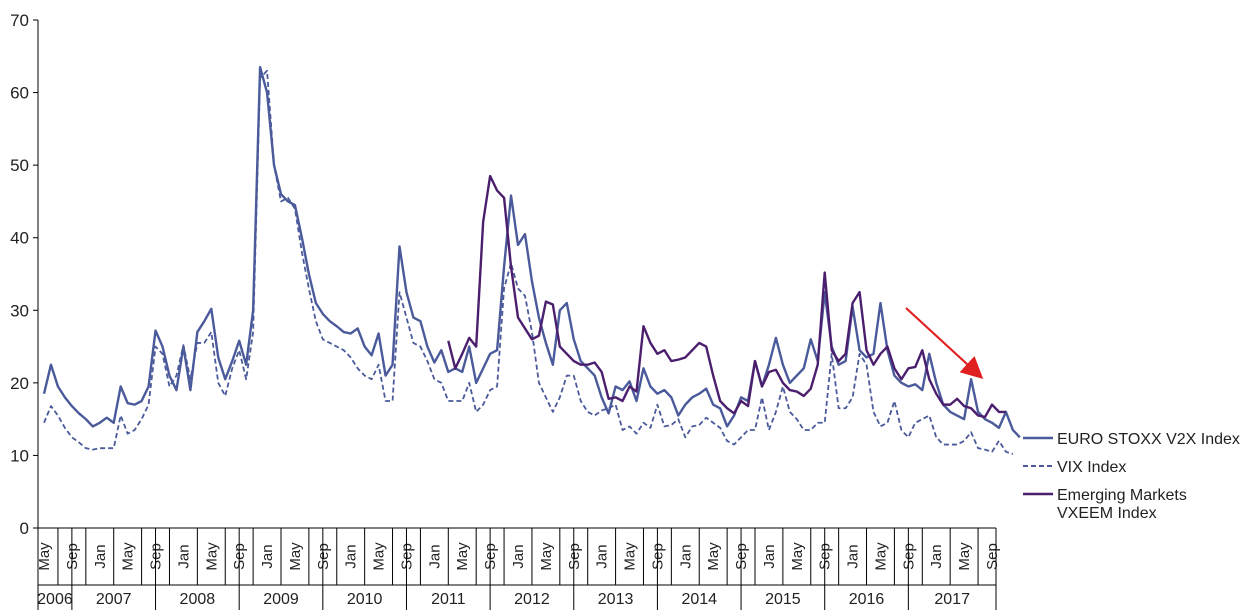 This screenshot has width=1258, height=610. Describe the element at coordinates (1122, 495) in the screenshot. I see `legend-label-vxeem-line1: Emerging Markets` at that location.